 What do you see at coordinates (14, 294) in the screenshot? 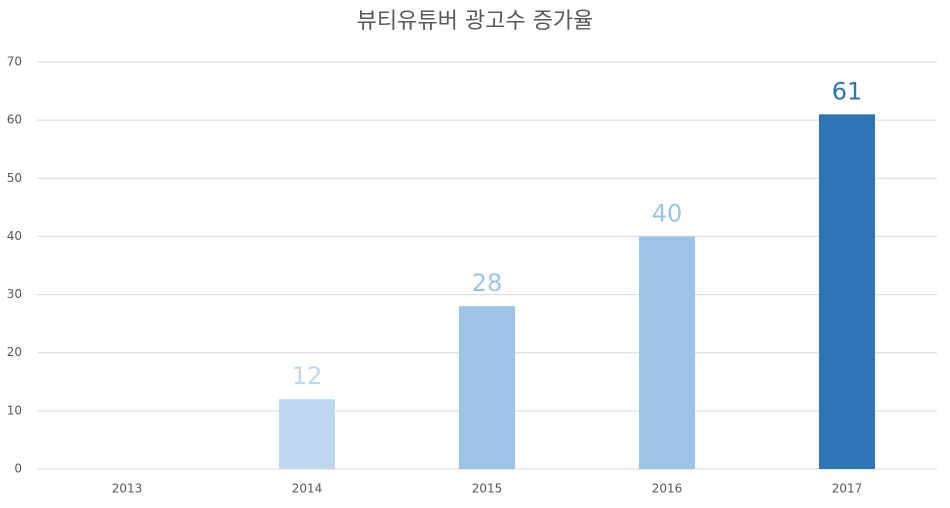
I see `y-tick-label: 30` at bounding box center [14, 294].